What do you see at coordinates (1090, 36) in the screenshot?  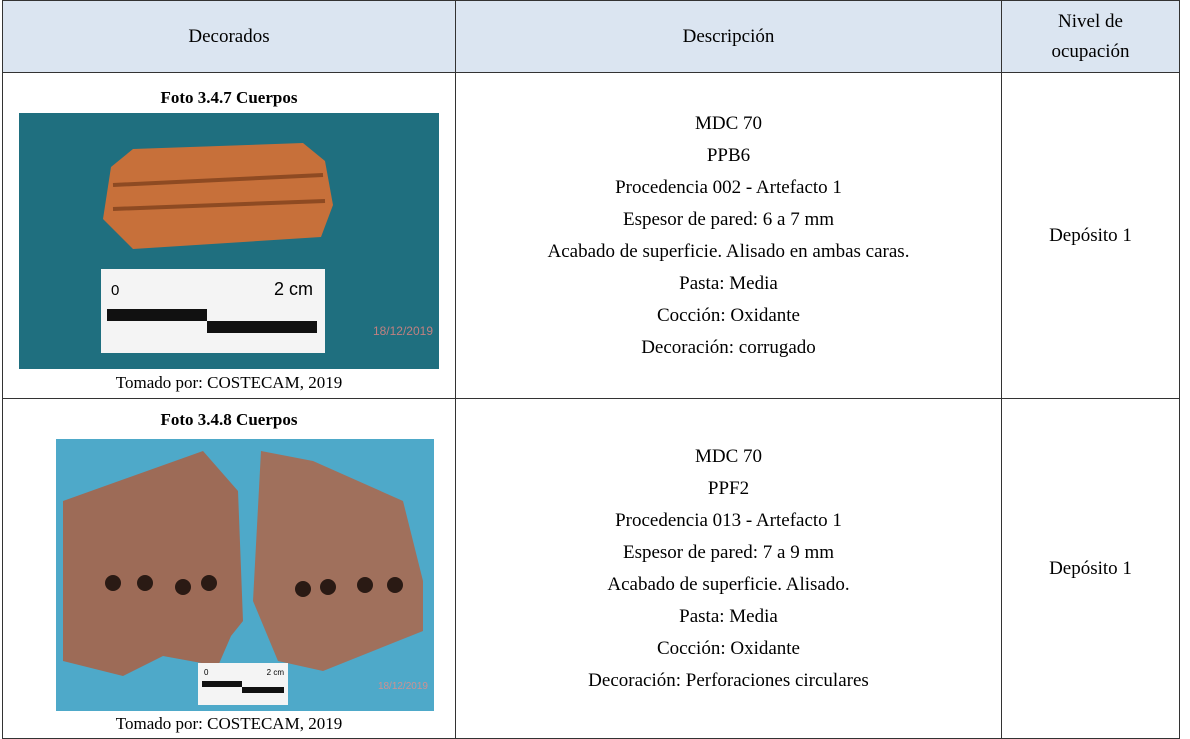 I see `header-cell: Nivel de ocupación` at bounding box center [1090, 36].